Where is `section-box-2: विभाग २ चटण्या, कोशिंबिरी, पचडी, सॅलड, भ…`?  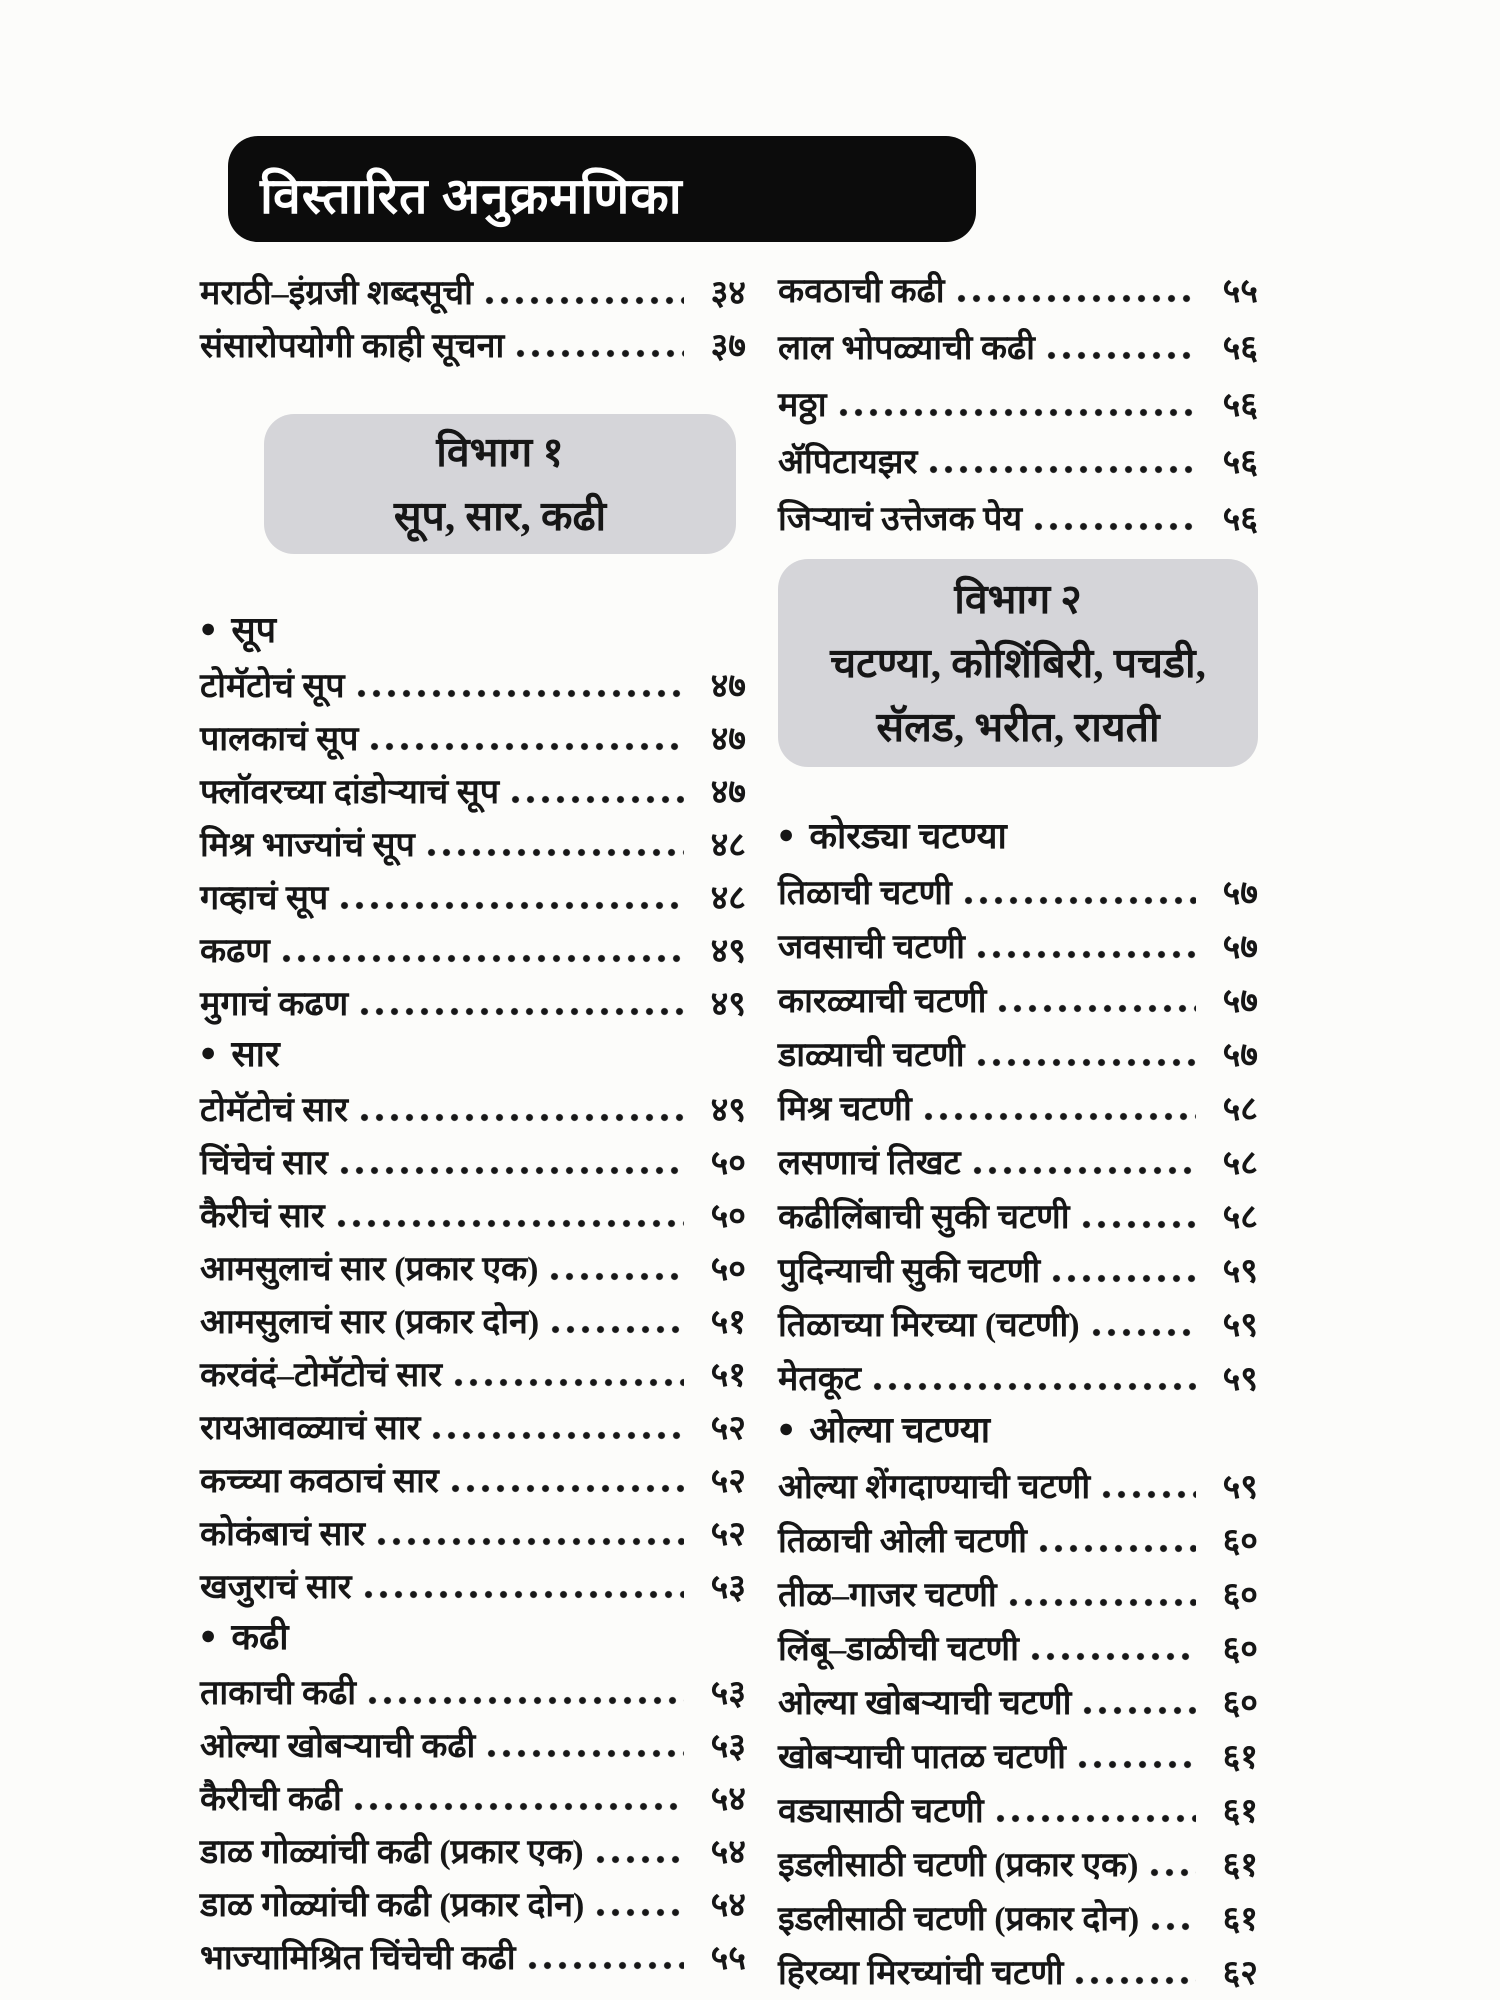
section-box-2: विभाग २ चटण्या, कोशिंबिरी, पचडी, सॅलड, भ… is located at coordinates (1018, 663).